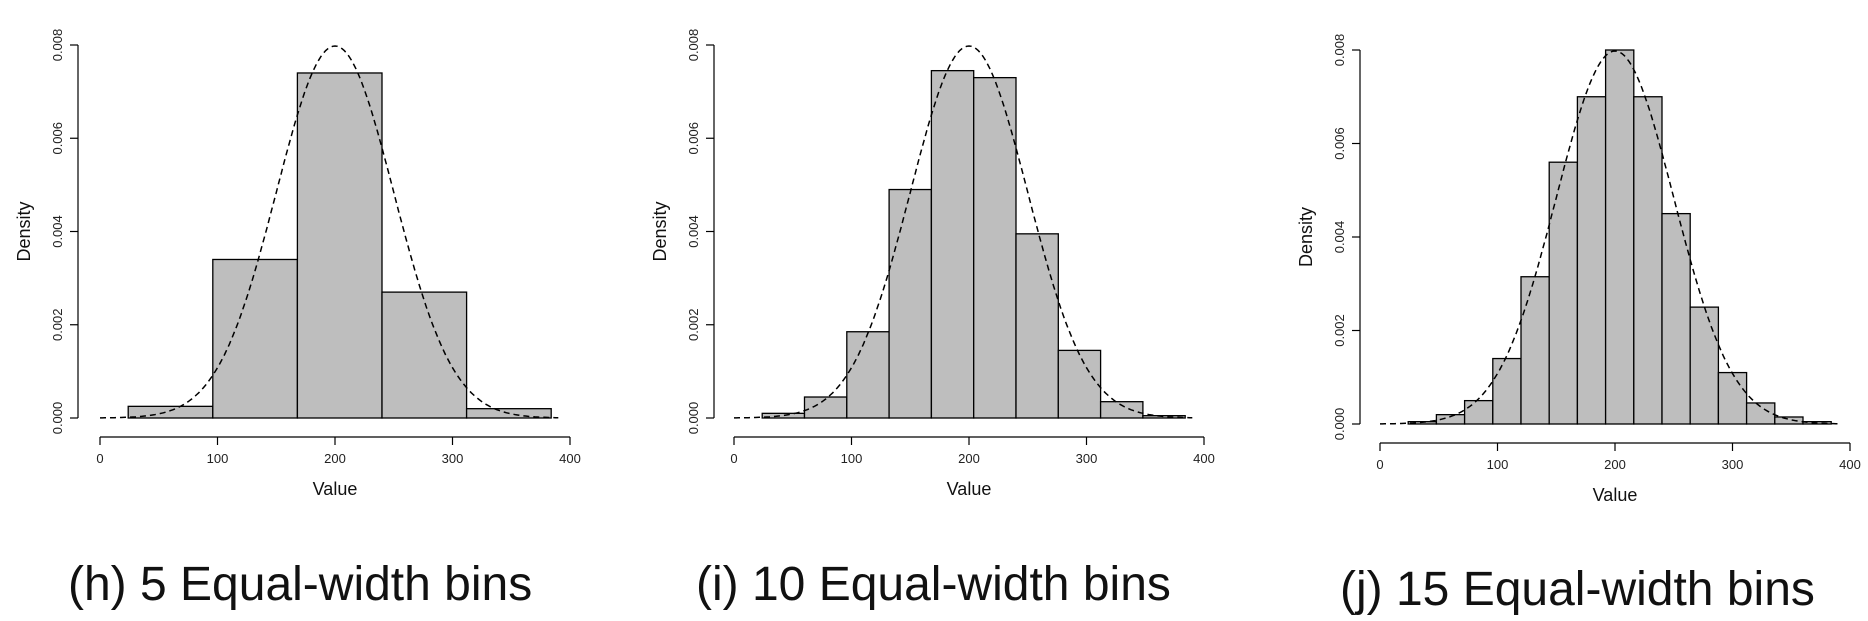 Image resolution: width=1868 pixels, height=621 pixels. What do you see at coordinates (300, 584) in the screenshot?
I see `panel-caption: (h) 5 Equal-width bins` at bounding box center [300, 584].